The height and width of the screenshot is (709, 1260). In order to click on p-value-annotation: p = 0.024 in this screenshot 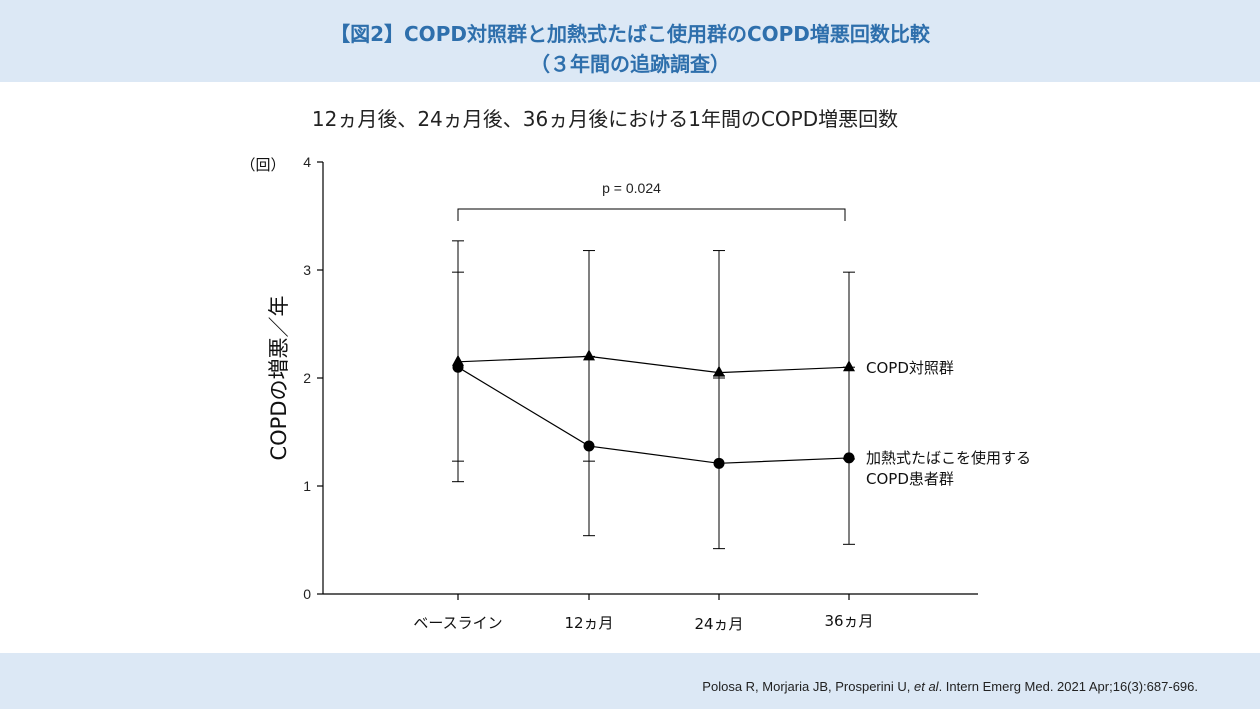, I will do `click(631, 188)`.